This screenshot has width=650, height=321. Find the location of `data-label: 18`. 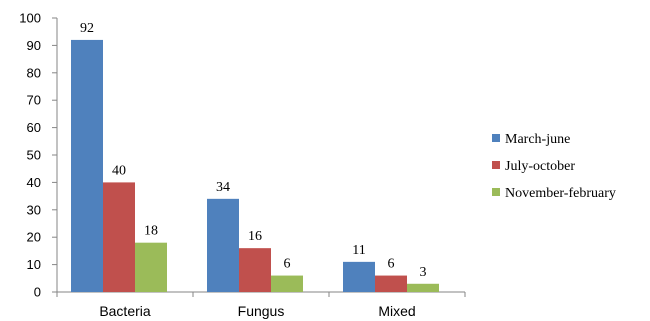

data-label: 18 is located at coordinates (151, 231).